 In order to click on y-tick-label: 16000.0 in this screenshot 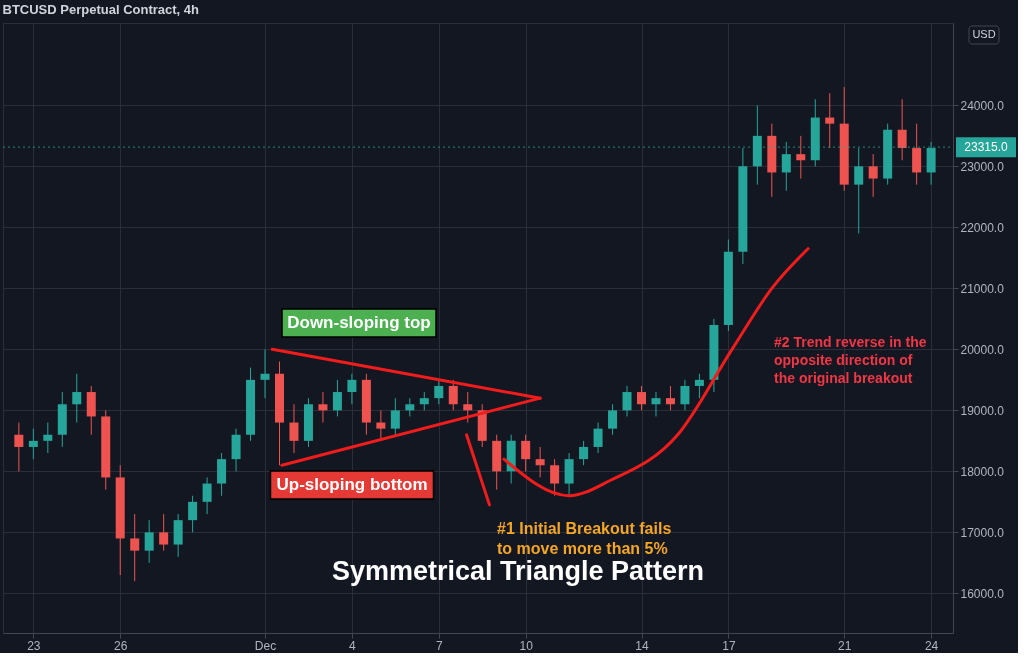, I will do `click(982, 593)`.